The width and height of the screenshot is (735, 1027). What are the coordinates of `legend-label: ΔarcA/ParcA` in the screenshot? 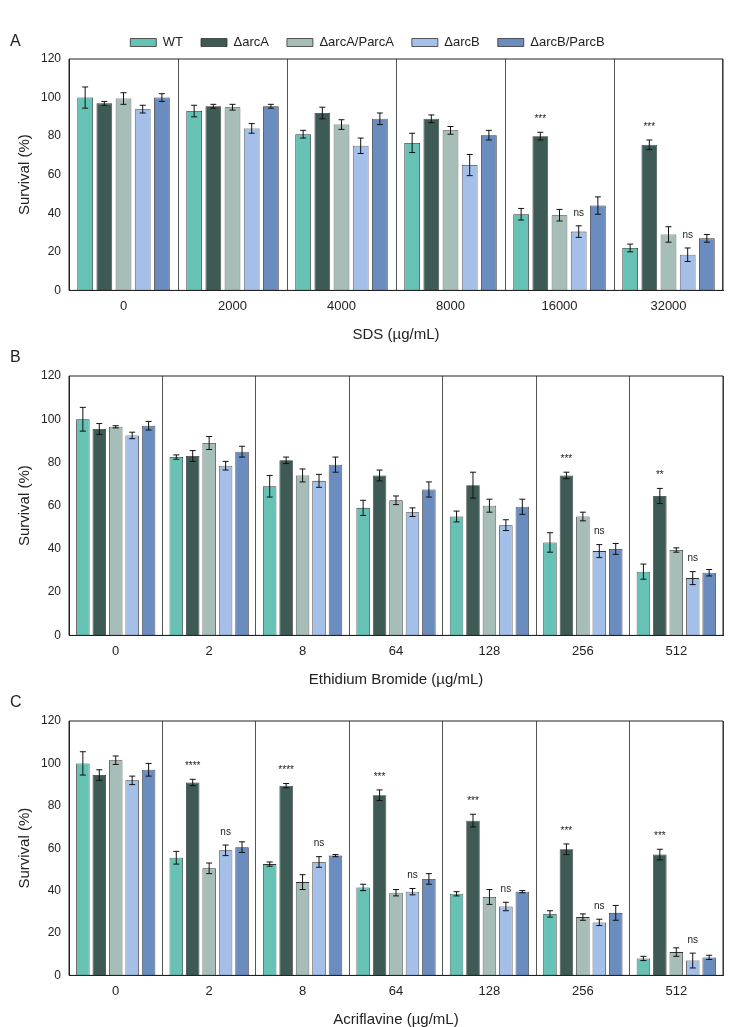 It's located at (357, 42).